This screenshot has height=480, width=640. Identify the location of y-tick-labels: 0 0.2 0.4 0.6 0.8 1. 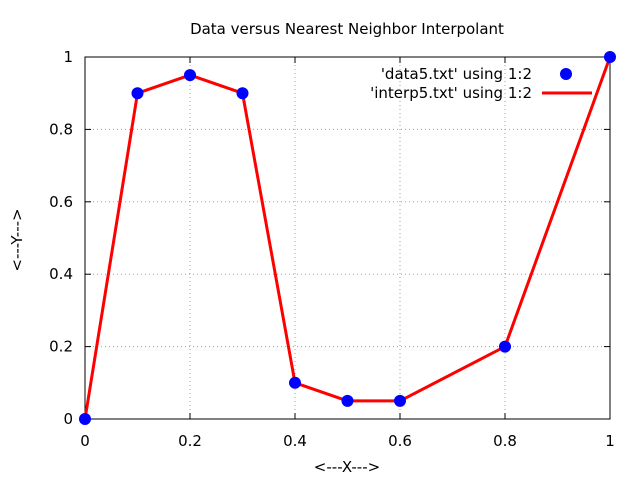
(61, 238).